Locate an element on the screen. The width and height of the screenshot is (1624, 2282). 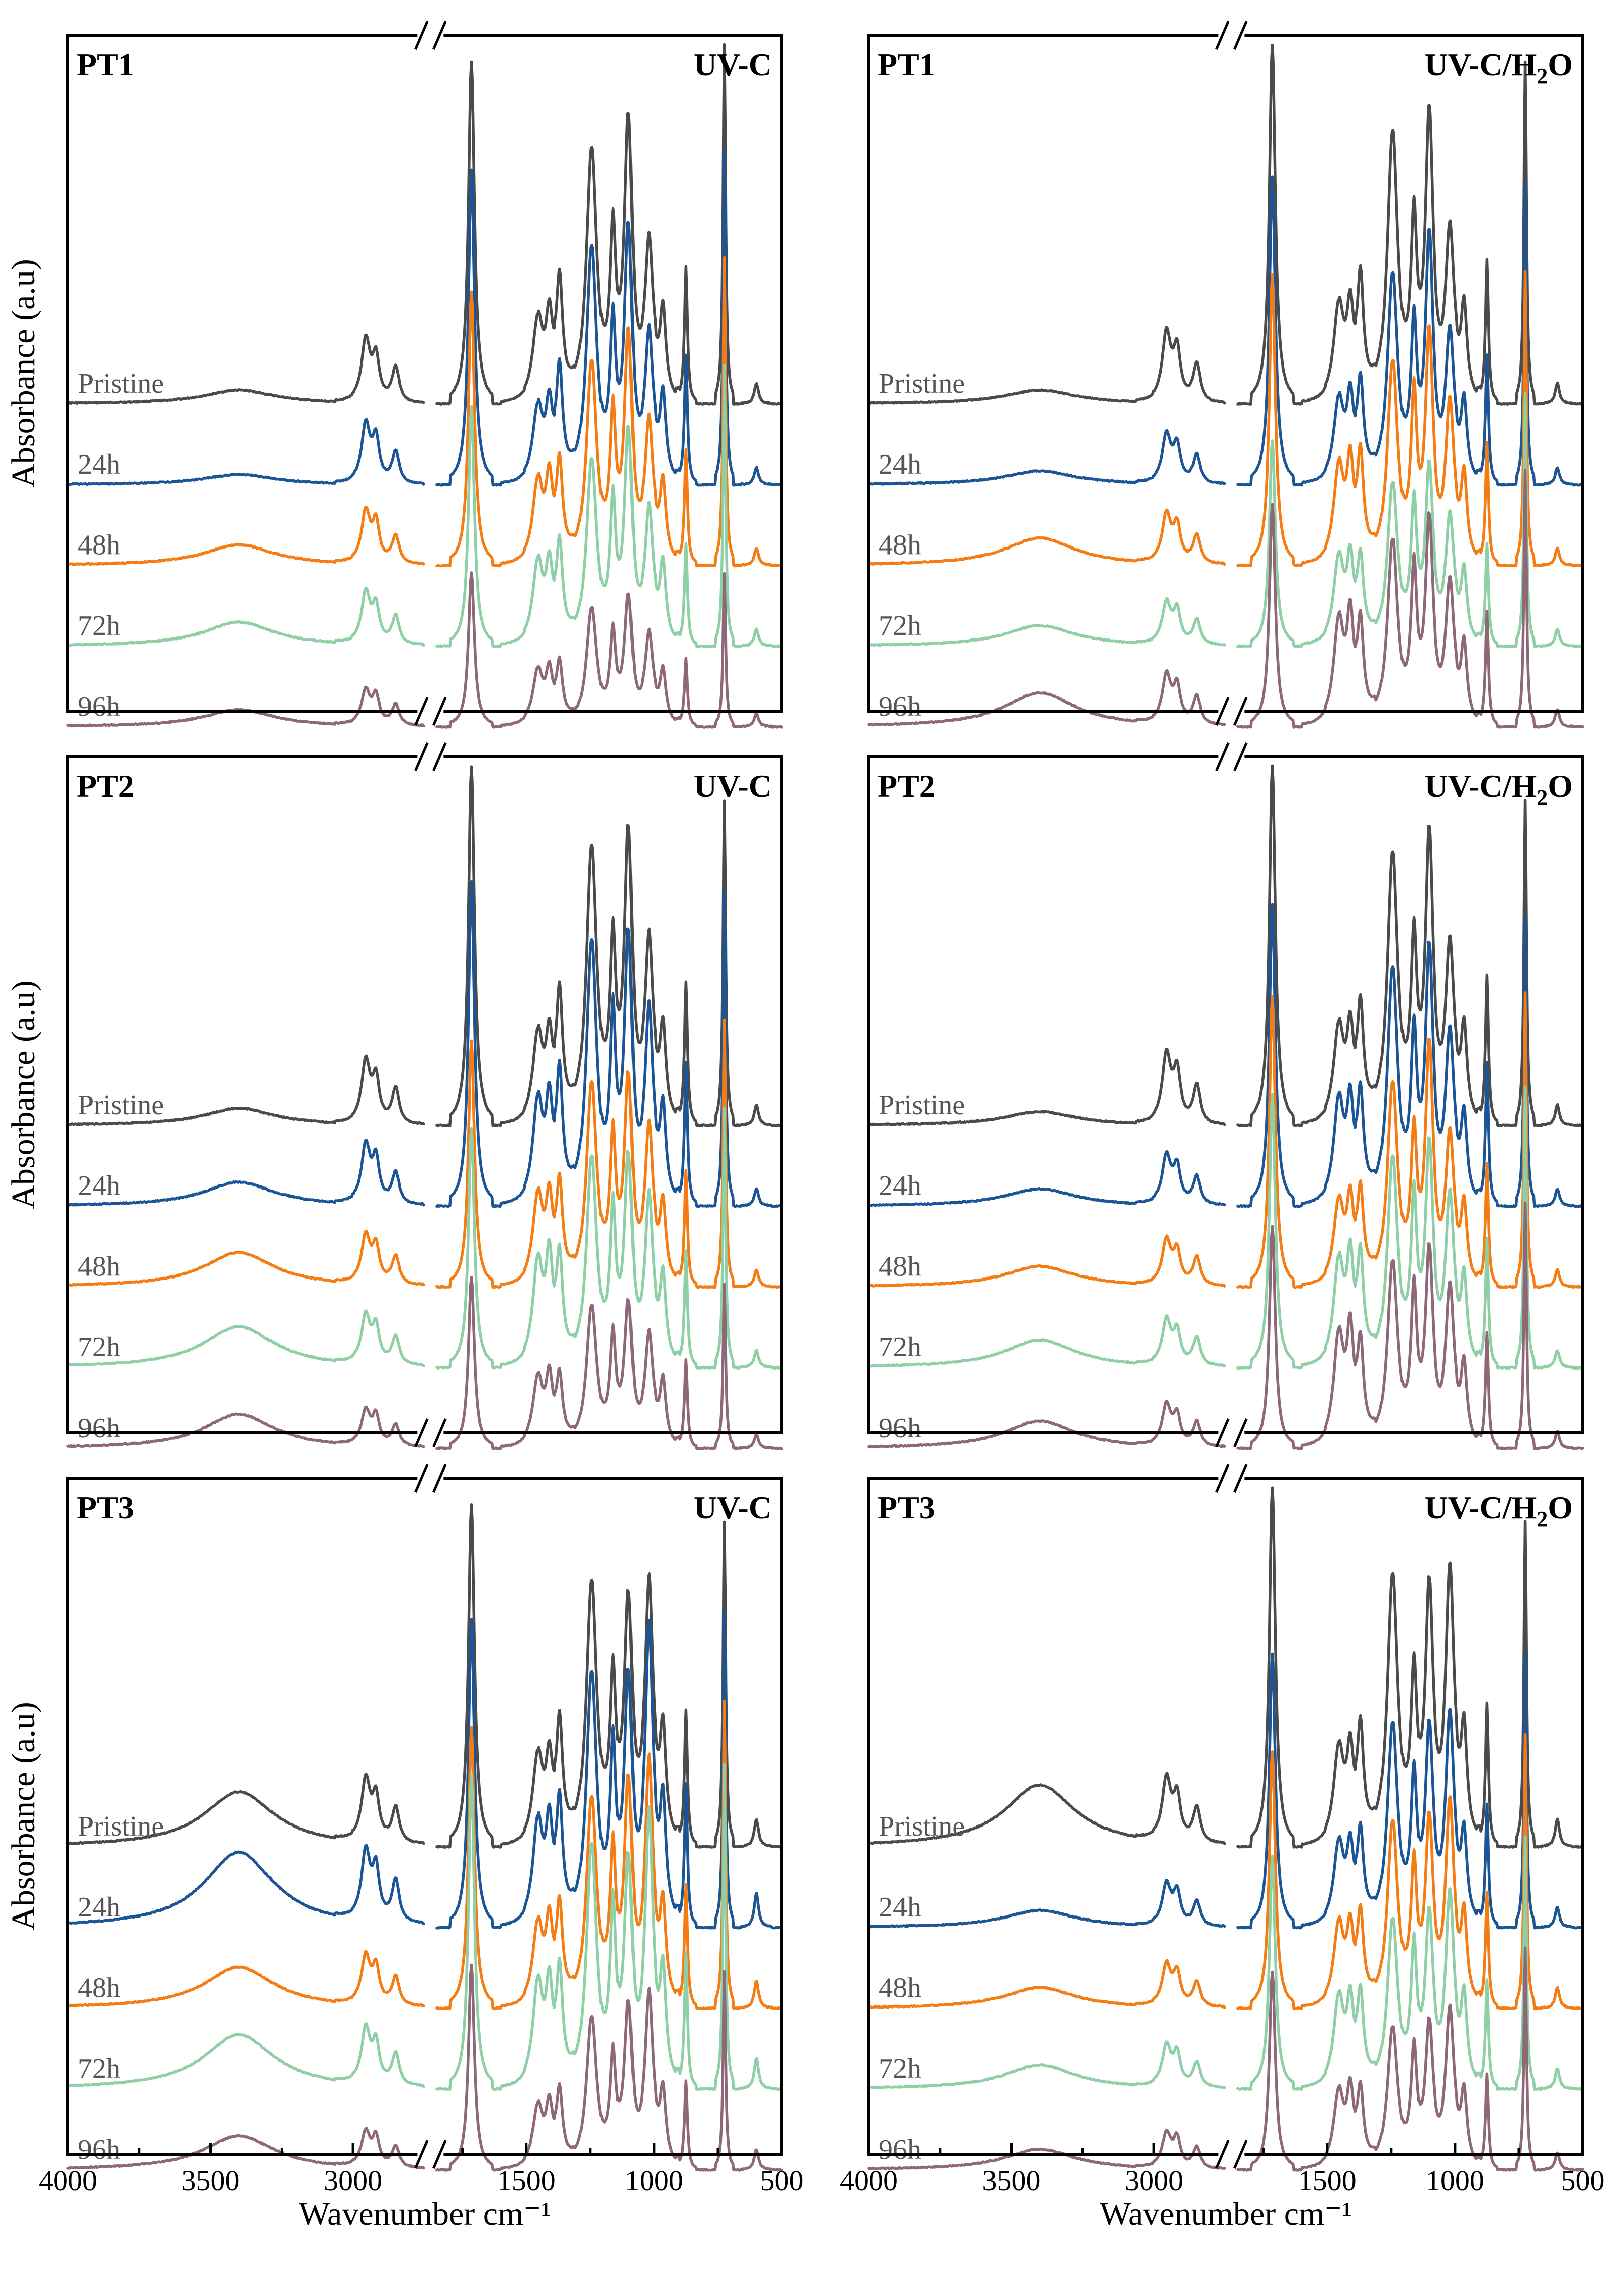
panel-pt1-uvc-h2o: Pristine 24h 48h 72h 96h PT1 UV-C/H2O is located at coordinates (1225, 381).